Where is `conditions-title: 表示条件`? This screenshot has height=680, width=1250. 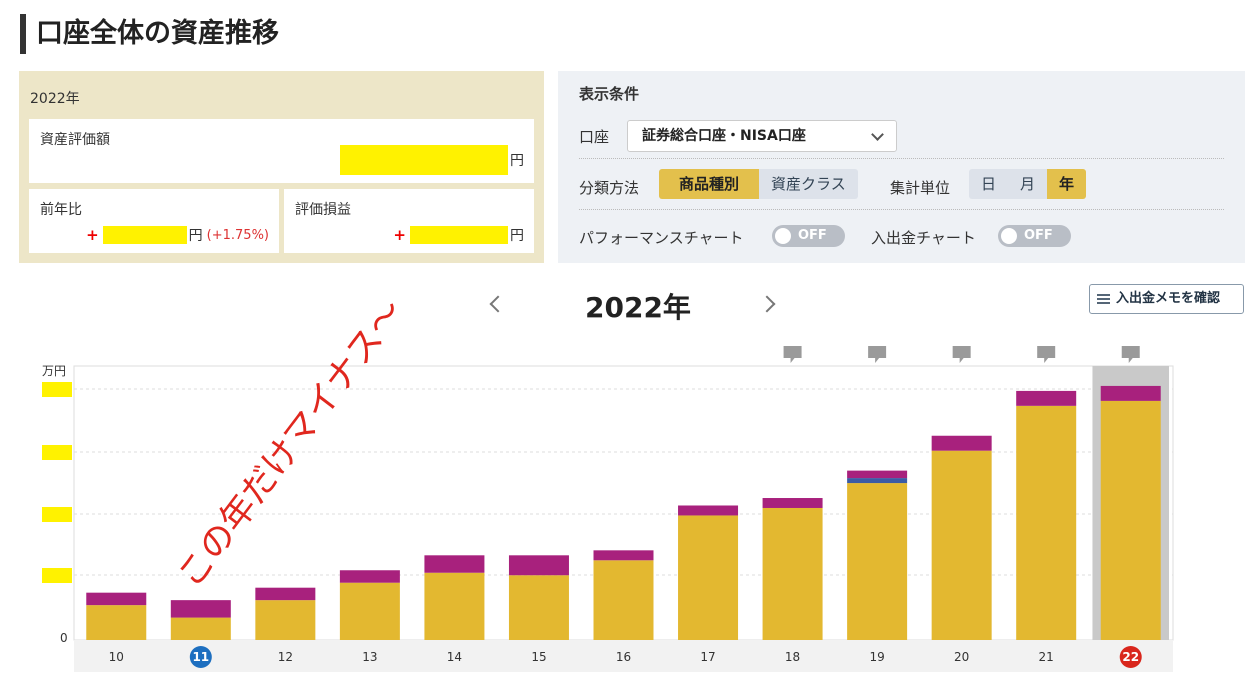 conditions-title: 表示条件 is located at coordinates (609, 94).